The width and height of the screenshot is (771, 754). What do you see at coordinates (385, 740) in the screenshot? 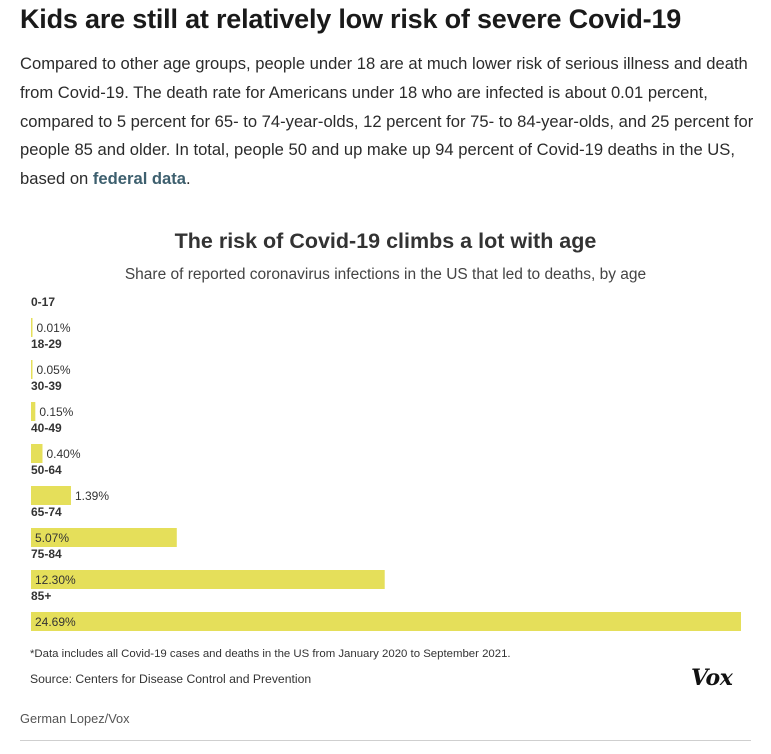
I see `divider` at bounding box center [385, 740].